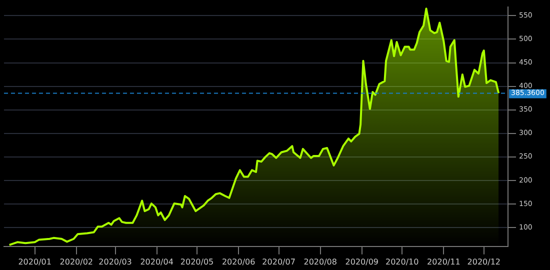  I want to click on x-tick-label: 2020/03, so click(115, 261).